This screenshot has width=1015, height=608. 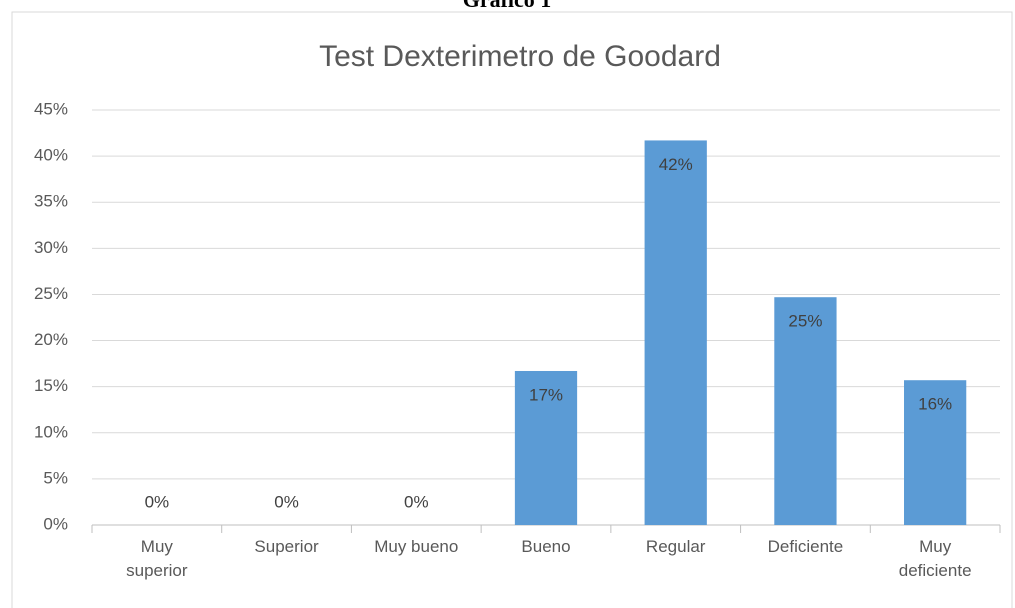 What do you see at coordinates (805, 321) in the screenshot?
I see `data-label: 25%` at bounding box center [805, 321].